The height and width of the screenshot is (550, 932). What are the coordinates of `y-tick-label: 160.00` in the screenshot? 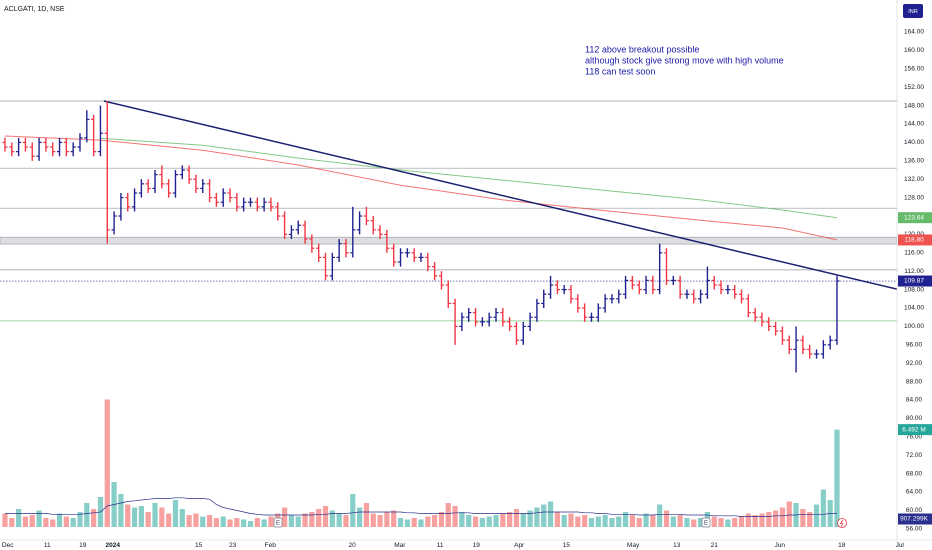 It's located at (914, 50).